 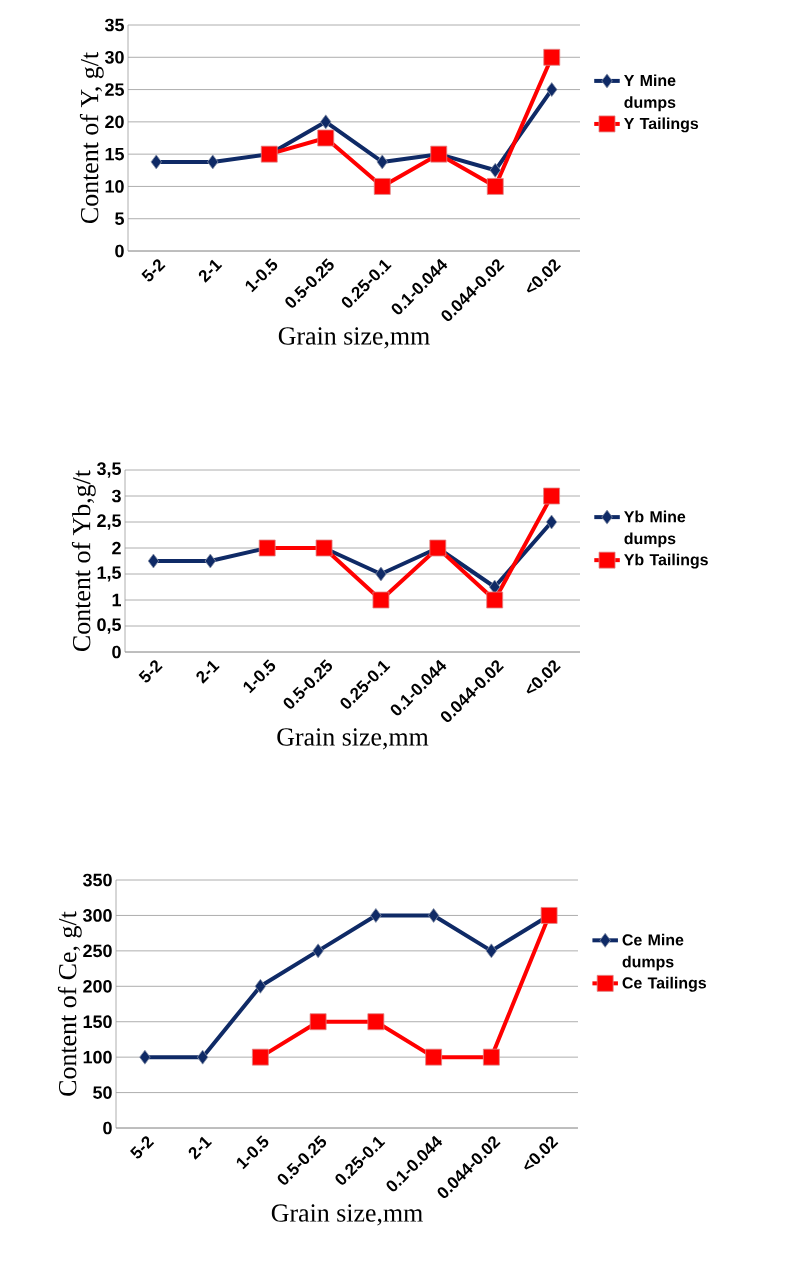 What do you see at coordinates (102, 1092) in the screenshot?
I see `y-tick-label: 50` at bounding box center [102, 1092].